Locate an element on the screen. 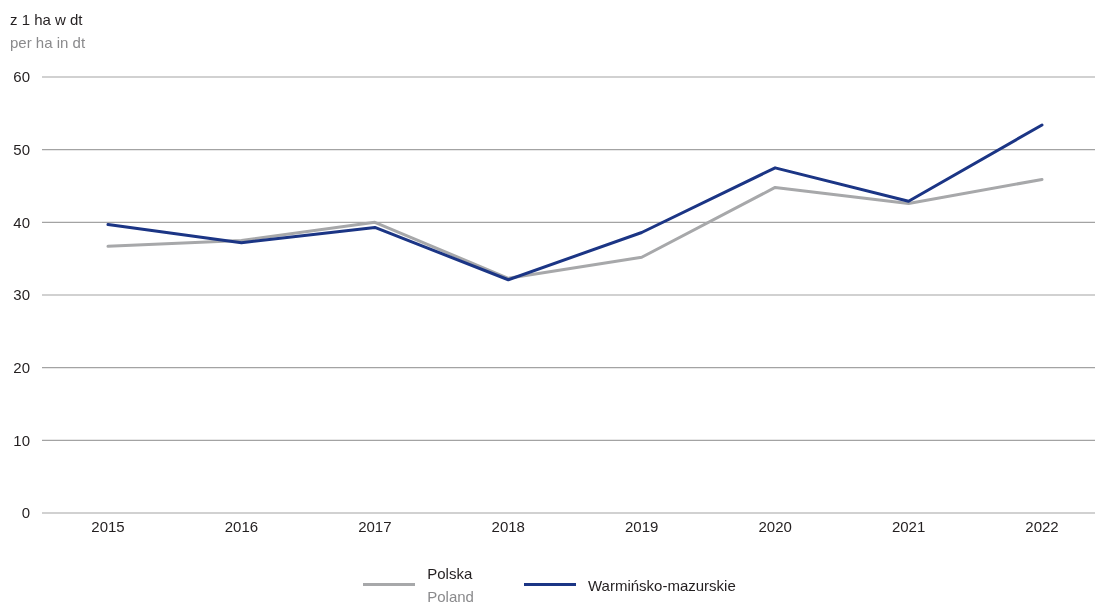 The height and width of the screenshot is (605, 1099). x-tick-label: 2019 is located at coordinates (642, 526).